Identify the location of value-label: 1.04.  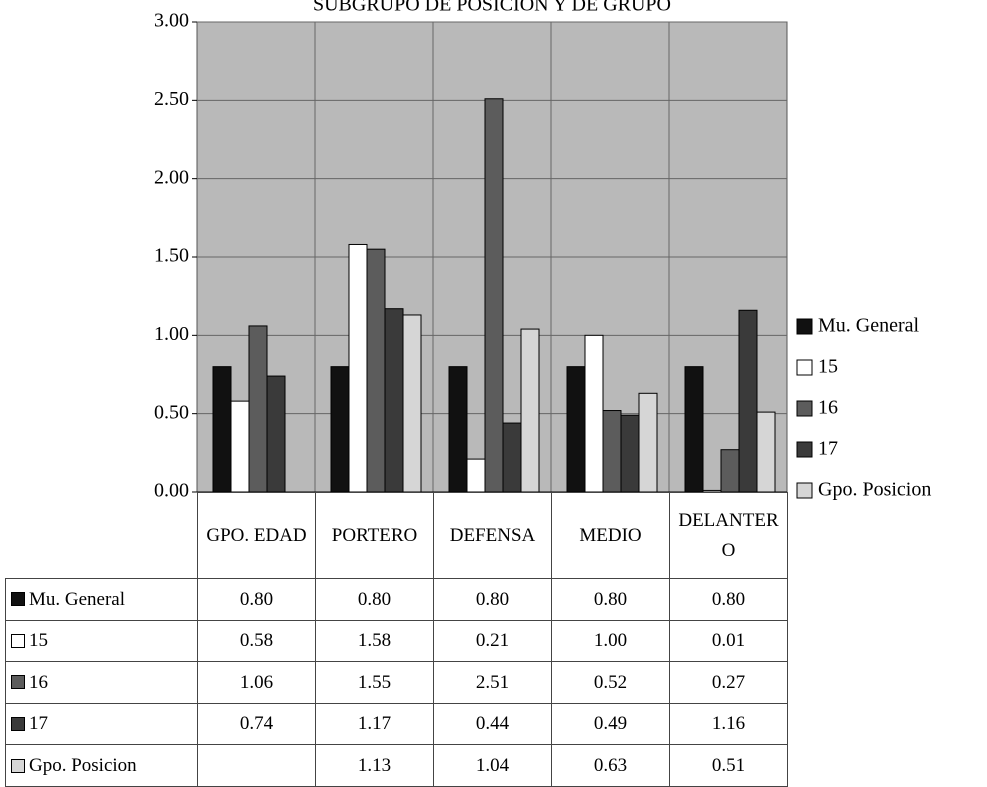
(492, 765).